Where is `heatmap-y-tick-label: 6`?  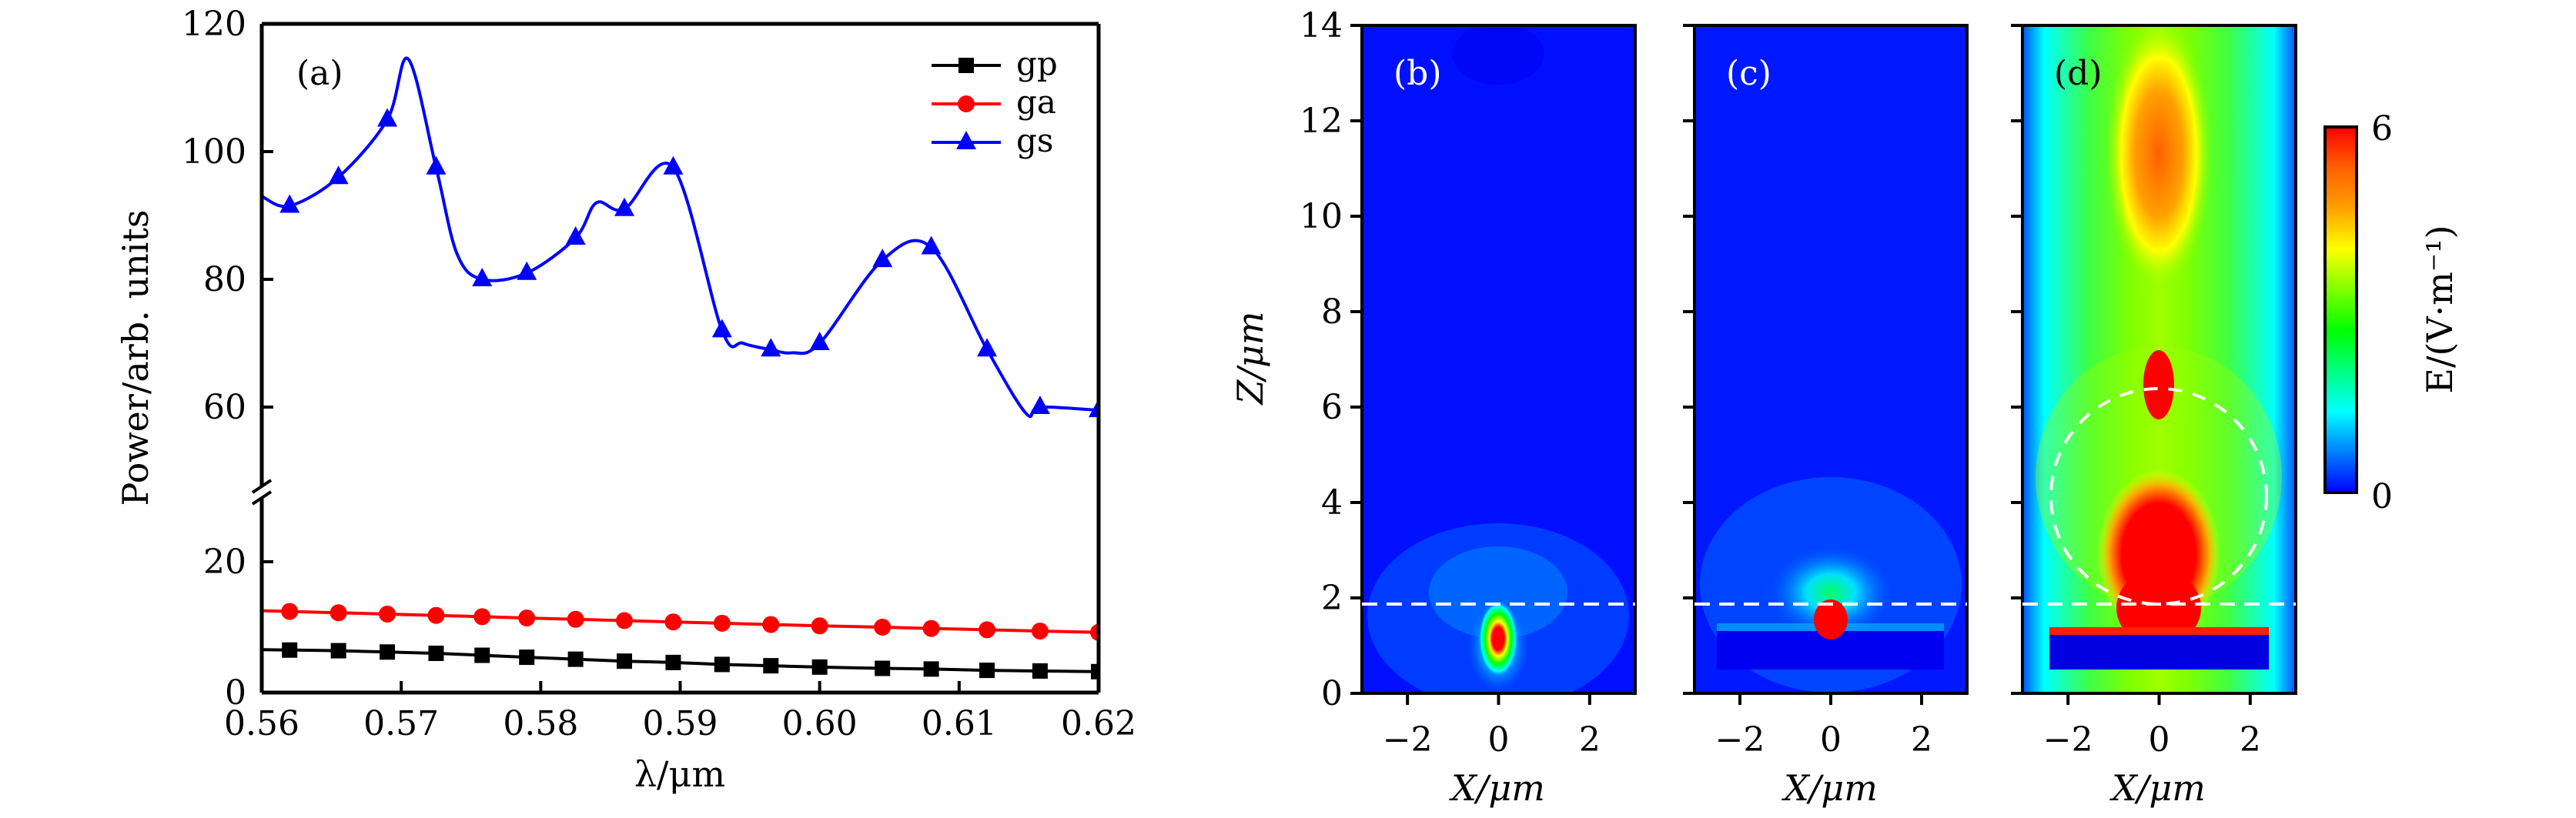
heatmap-y-tick-label: 6 is located at coordinates (1332, 407).